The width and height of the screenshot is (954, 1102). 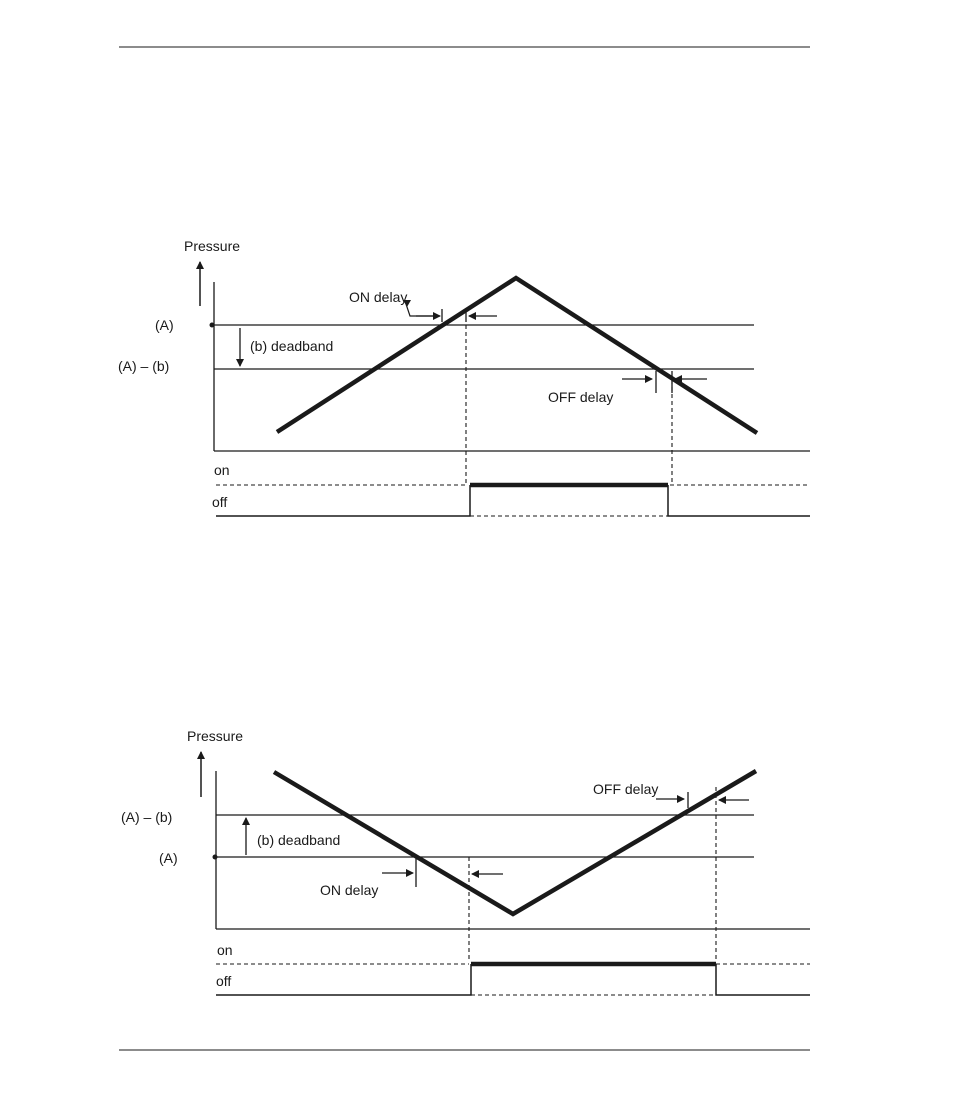 I want to click on on-delay-pointer, so click(x=421, y=310).